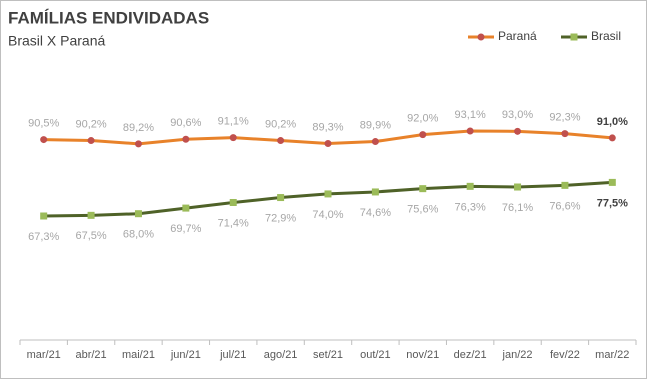  Describe the element at coordinates (232, 355) in the screenshot. I see `x-tick-label: jul/21` at that location.